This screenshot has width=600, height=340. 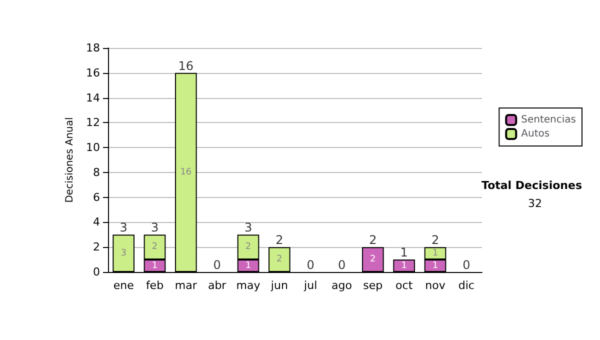 What do you see at coordinates (342, 285) in the screenshot?
I see `x-tick-label: ago` at bounding box center [342, 285].